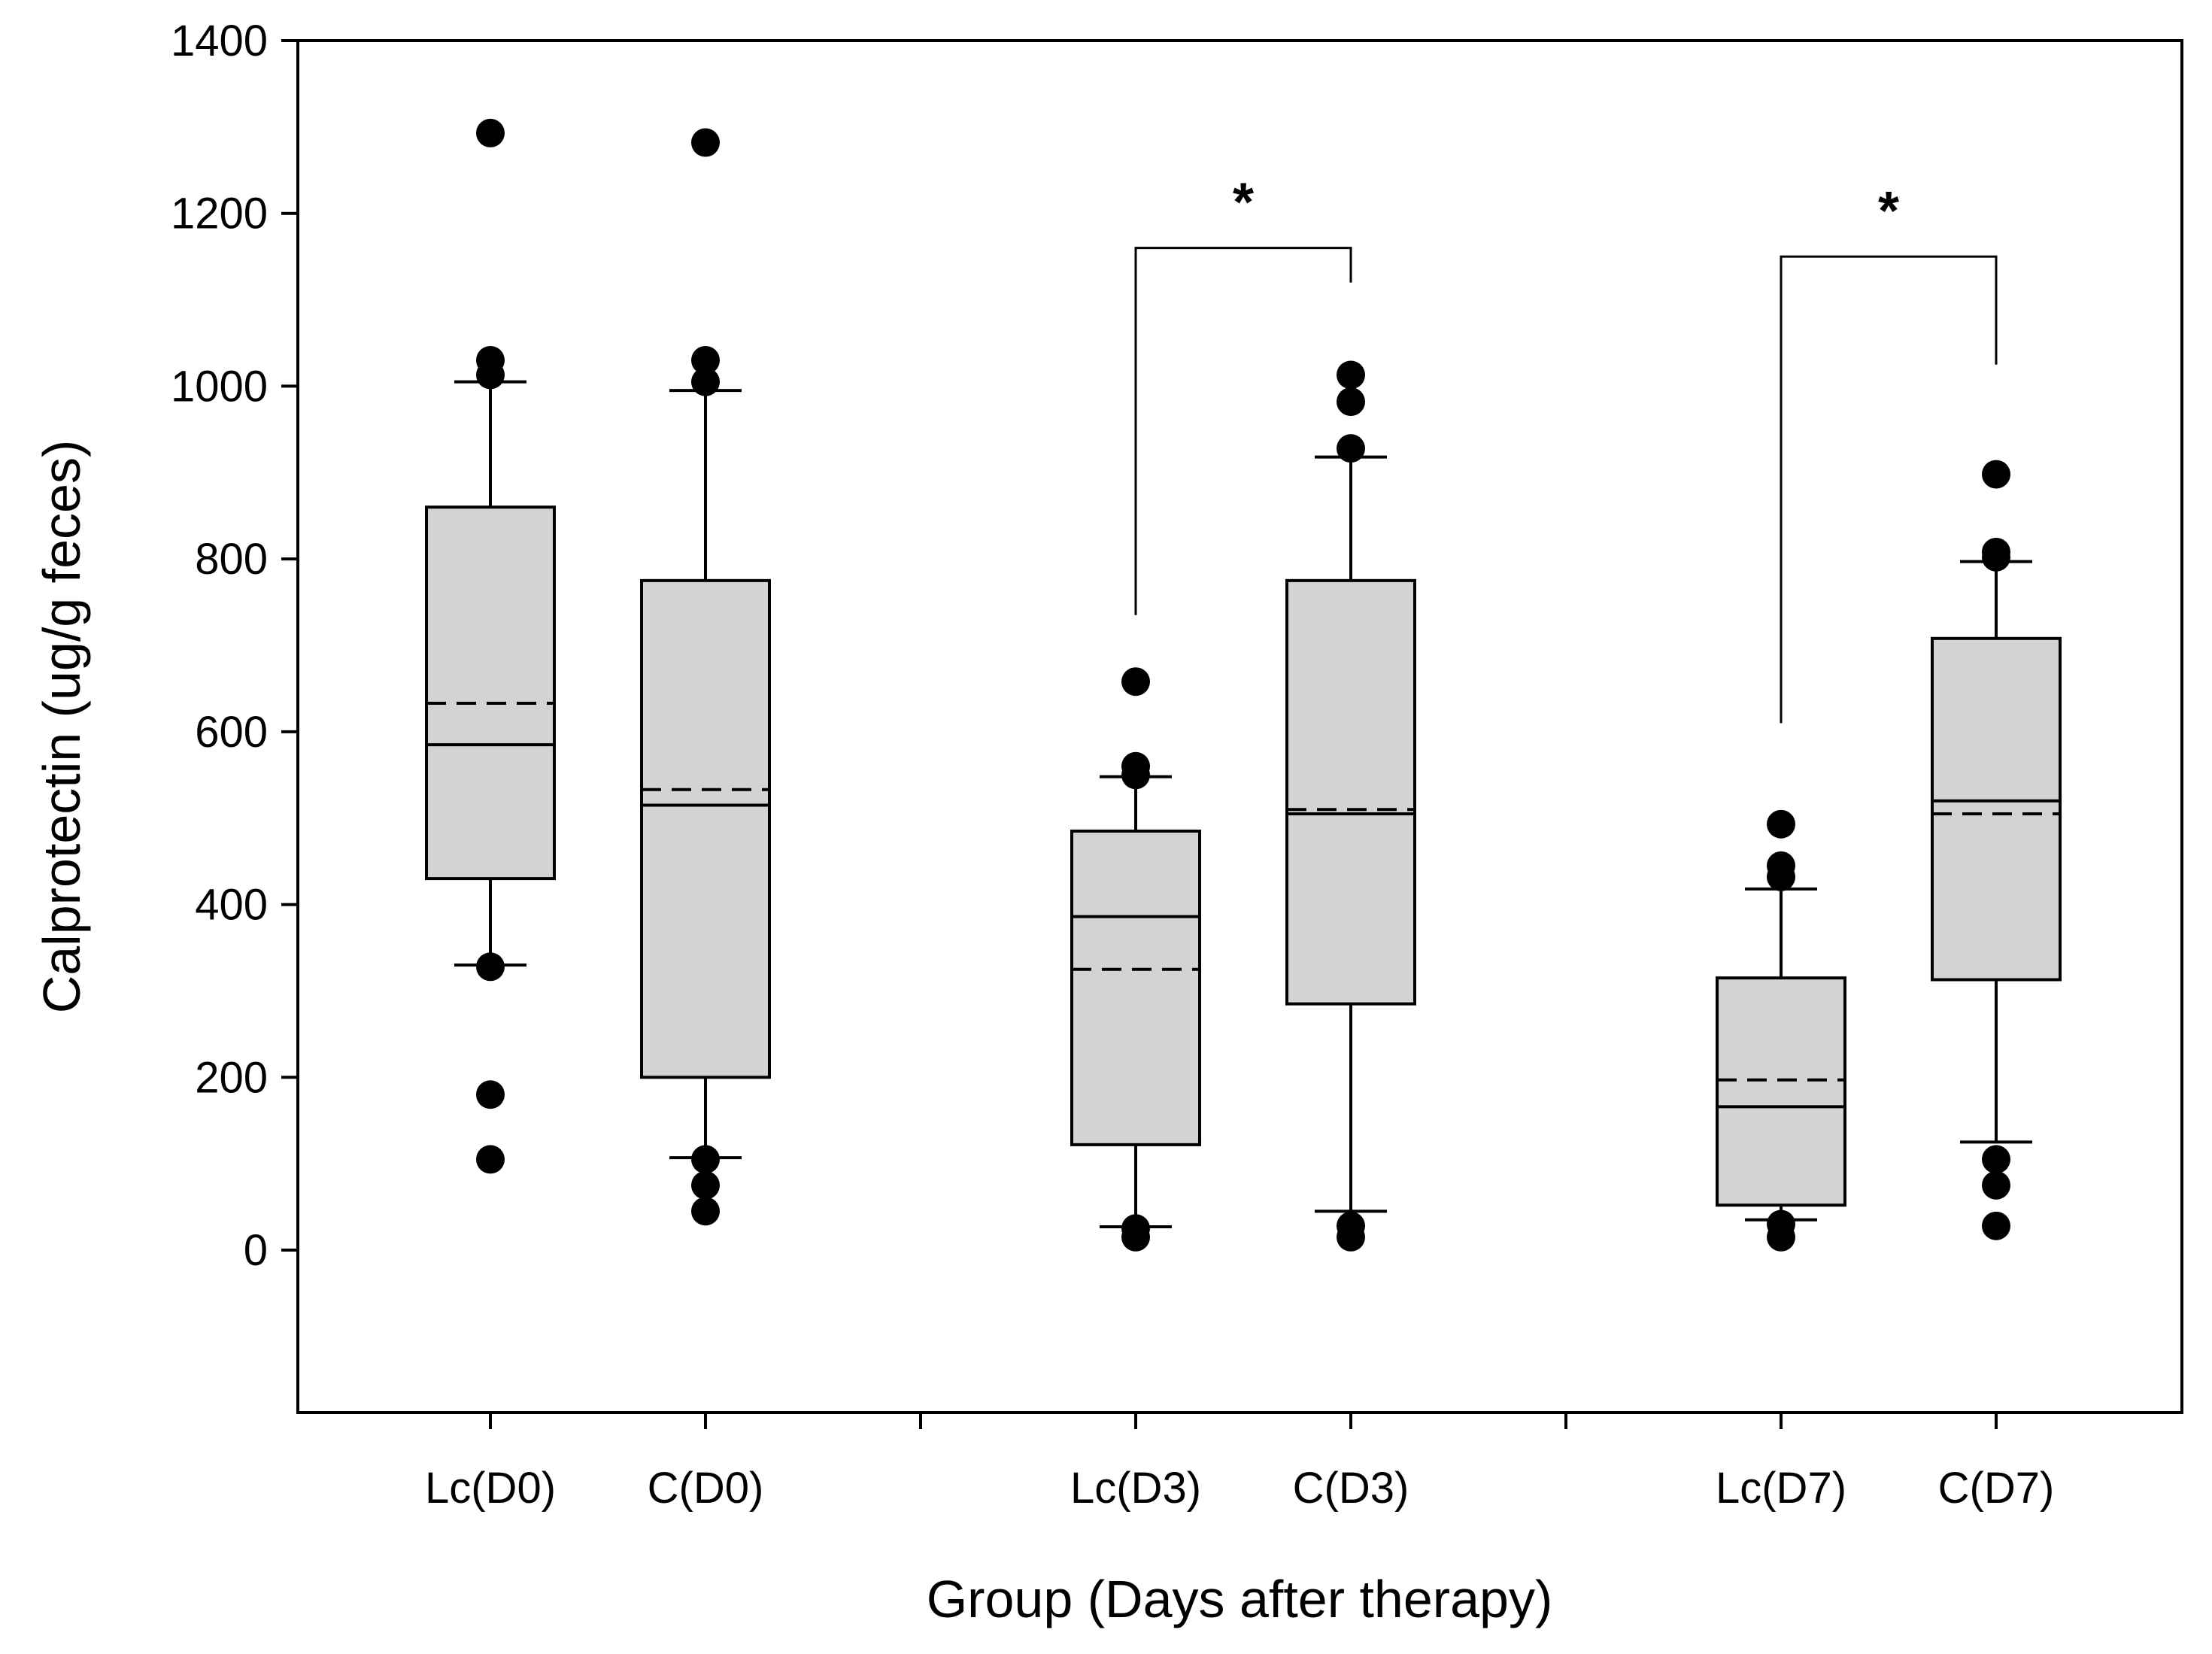 This screenshot has width=2212, height=1654. What do you see at coordinates (62, 727) in the screenshot?
I see `y-axis-title: Calprotectin (ug/g feces)` at bounding box center [62, 727].